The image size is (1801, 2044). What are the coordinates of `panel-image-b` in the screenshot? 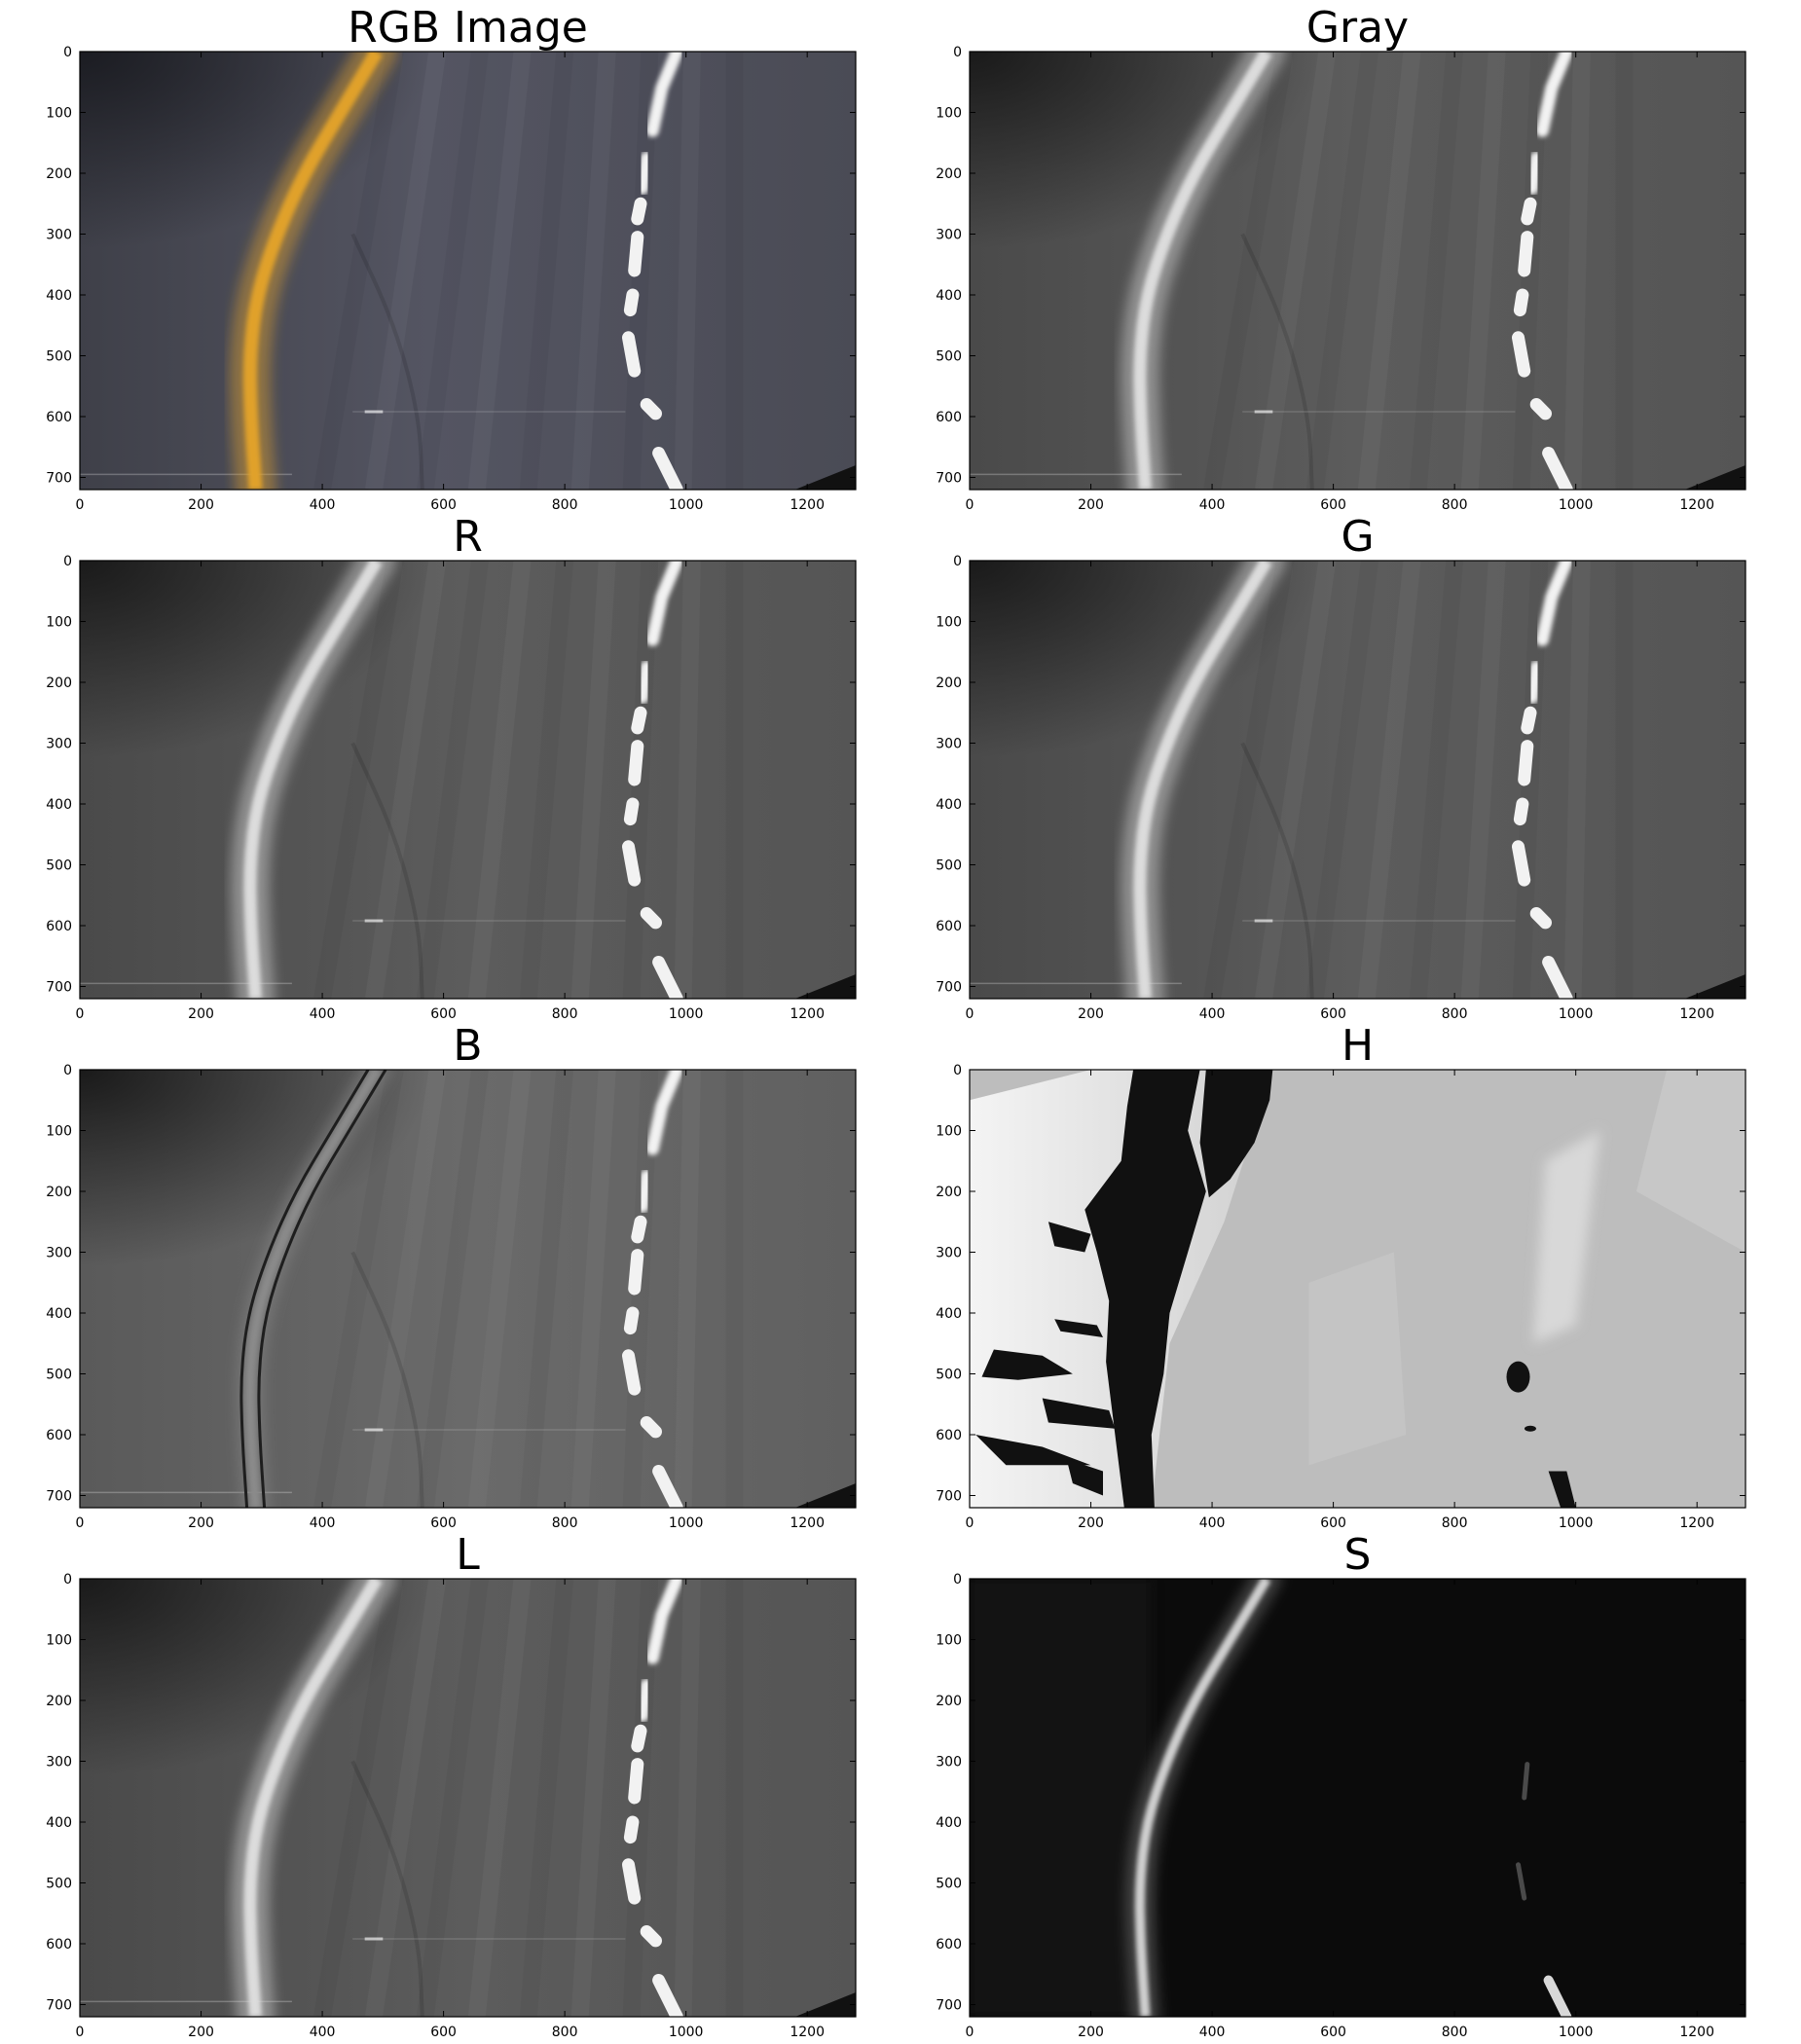 It's located at (468, 1289).